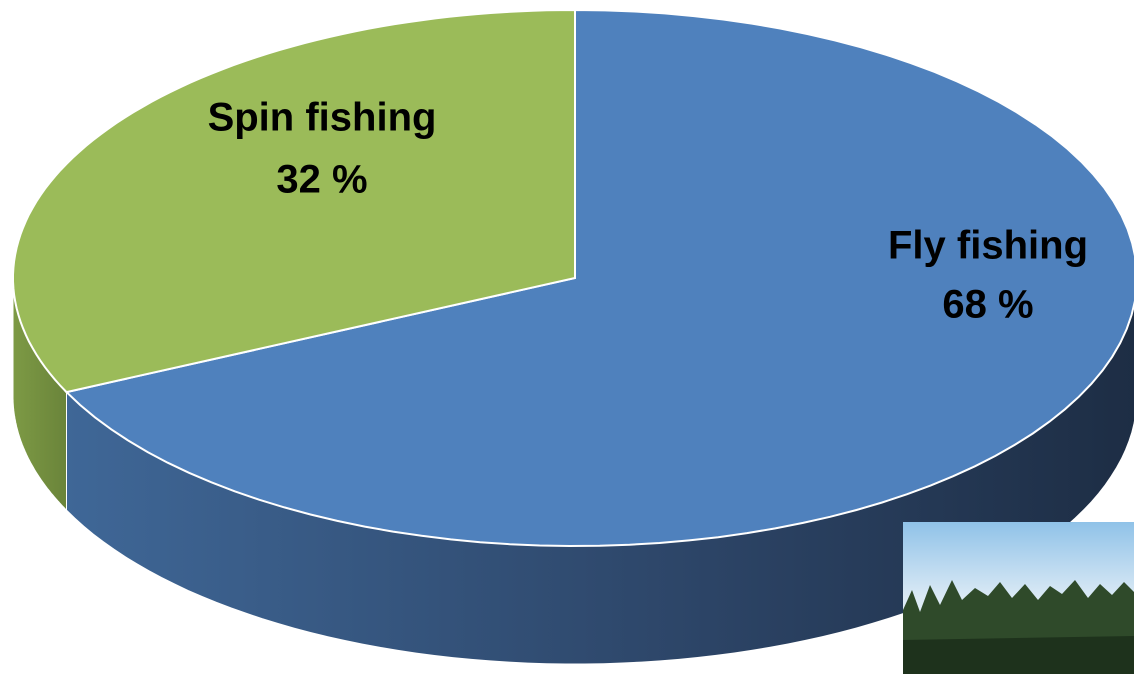 Image resolution: width=1134 pixels, height=674 pixels. I want to click on slice-label: Fly fishing, so click(988, 246).